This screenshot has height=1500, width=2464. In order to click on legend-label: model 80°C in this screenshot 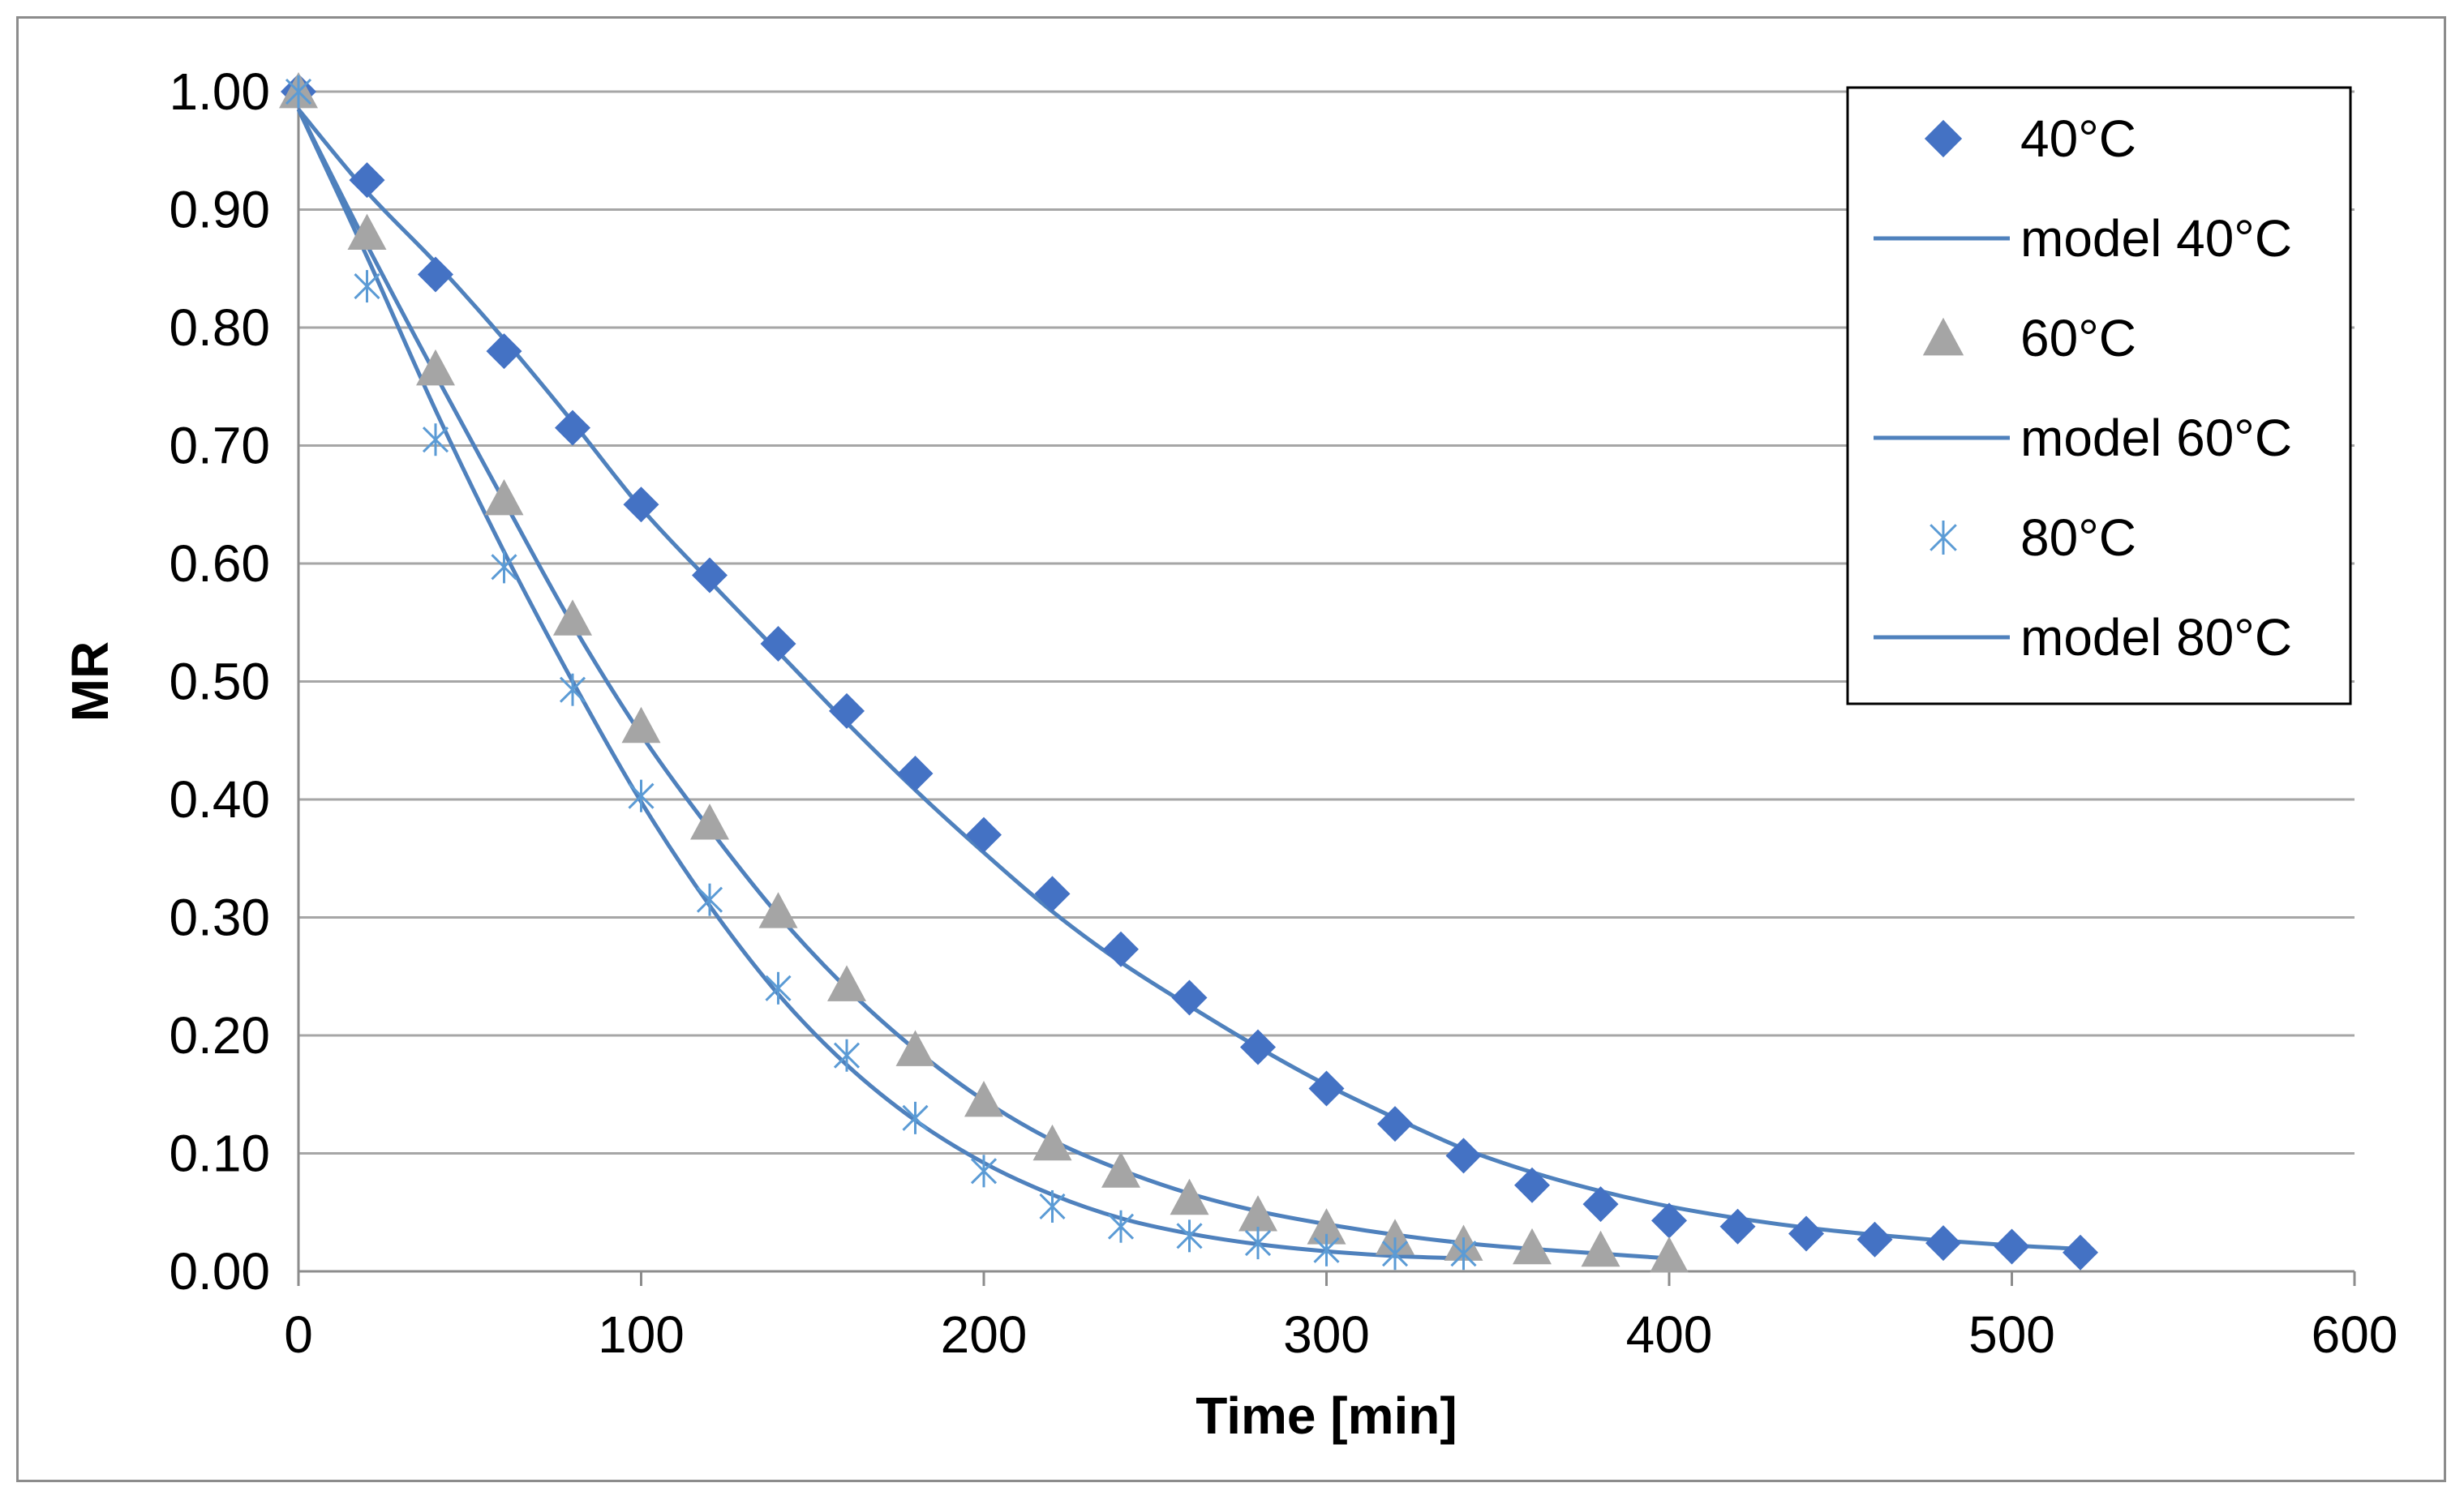, I will do `click(2156, 637)`.